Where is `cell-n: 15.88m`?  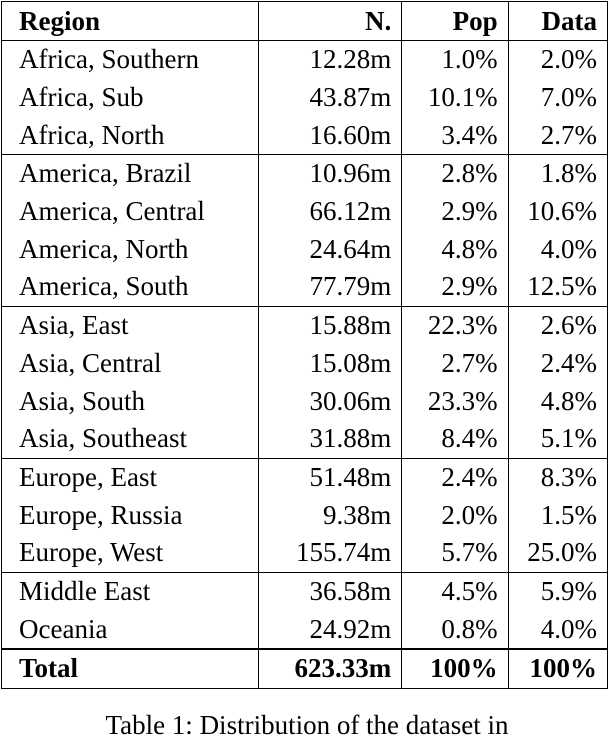
cell-n: 15.88m is located at coordinates (330, 325).